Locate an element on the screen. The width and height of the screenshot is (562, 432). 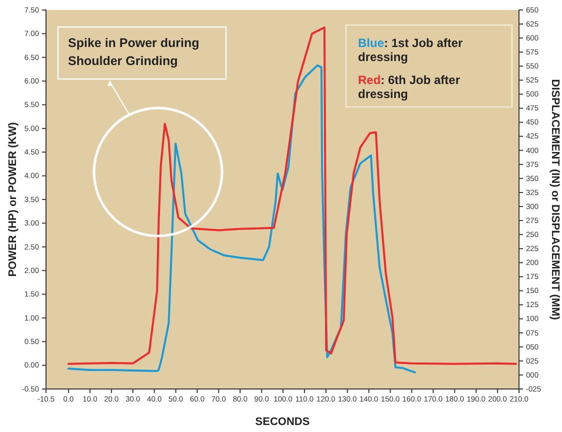
y2-axis-title: DISPLACEMENT (IN) or DISPLACEMENT (MM) is located at coordinates (555, 199).